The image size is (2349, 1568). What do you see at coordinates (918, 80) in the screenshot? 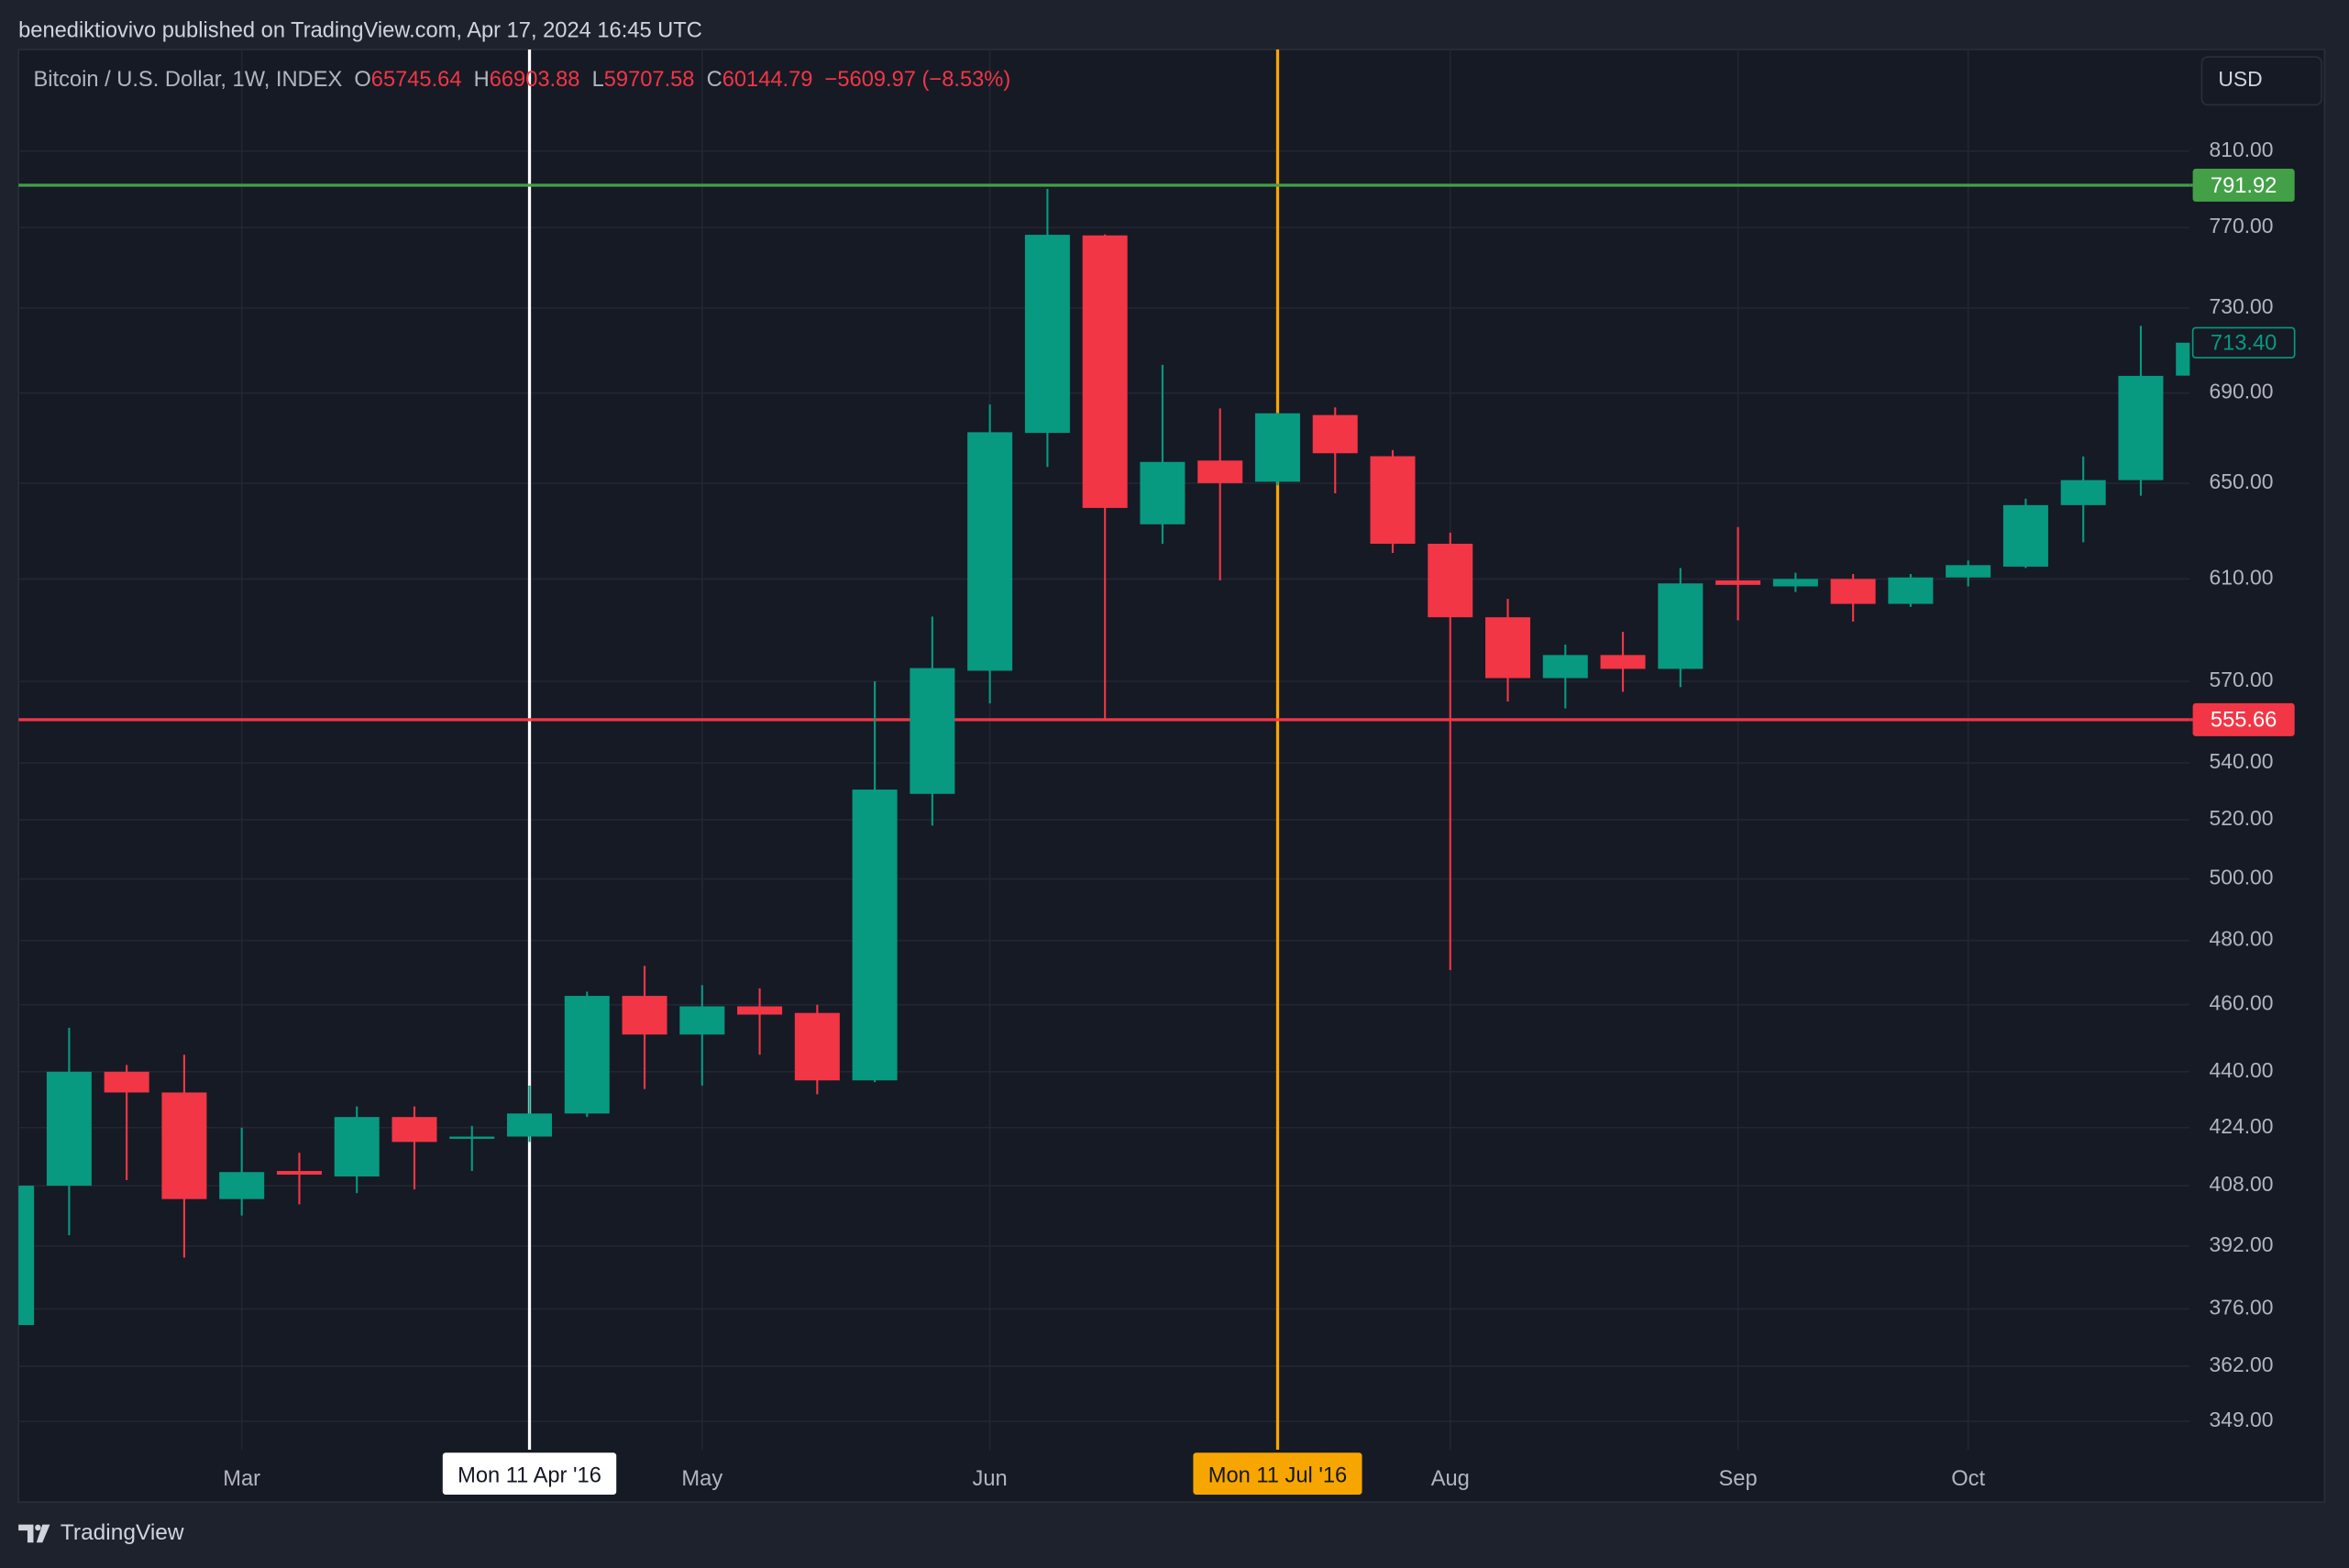
I see `change: −5609.97 (−8.53%)` at bounding box center [918, 80].